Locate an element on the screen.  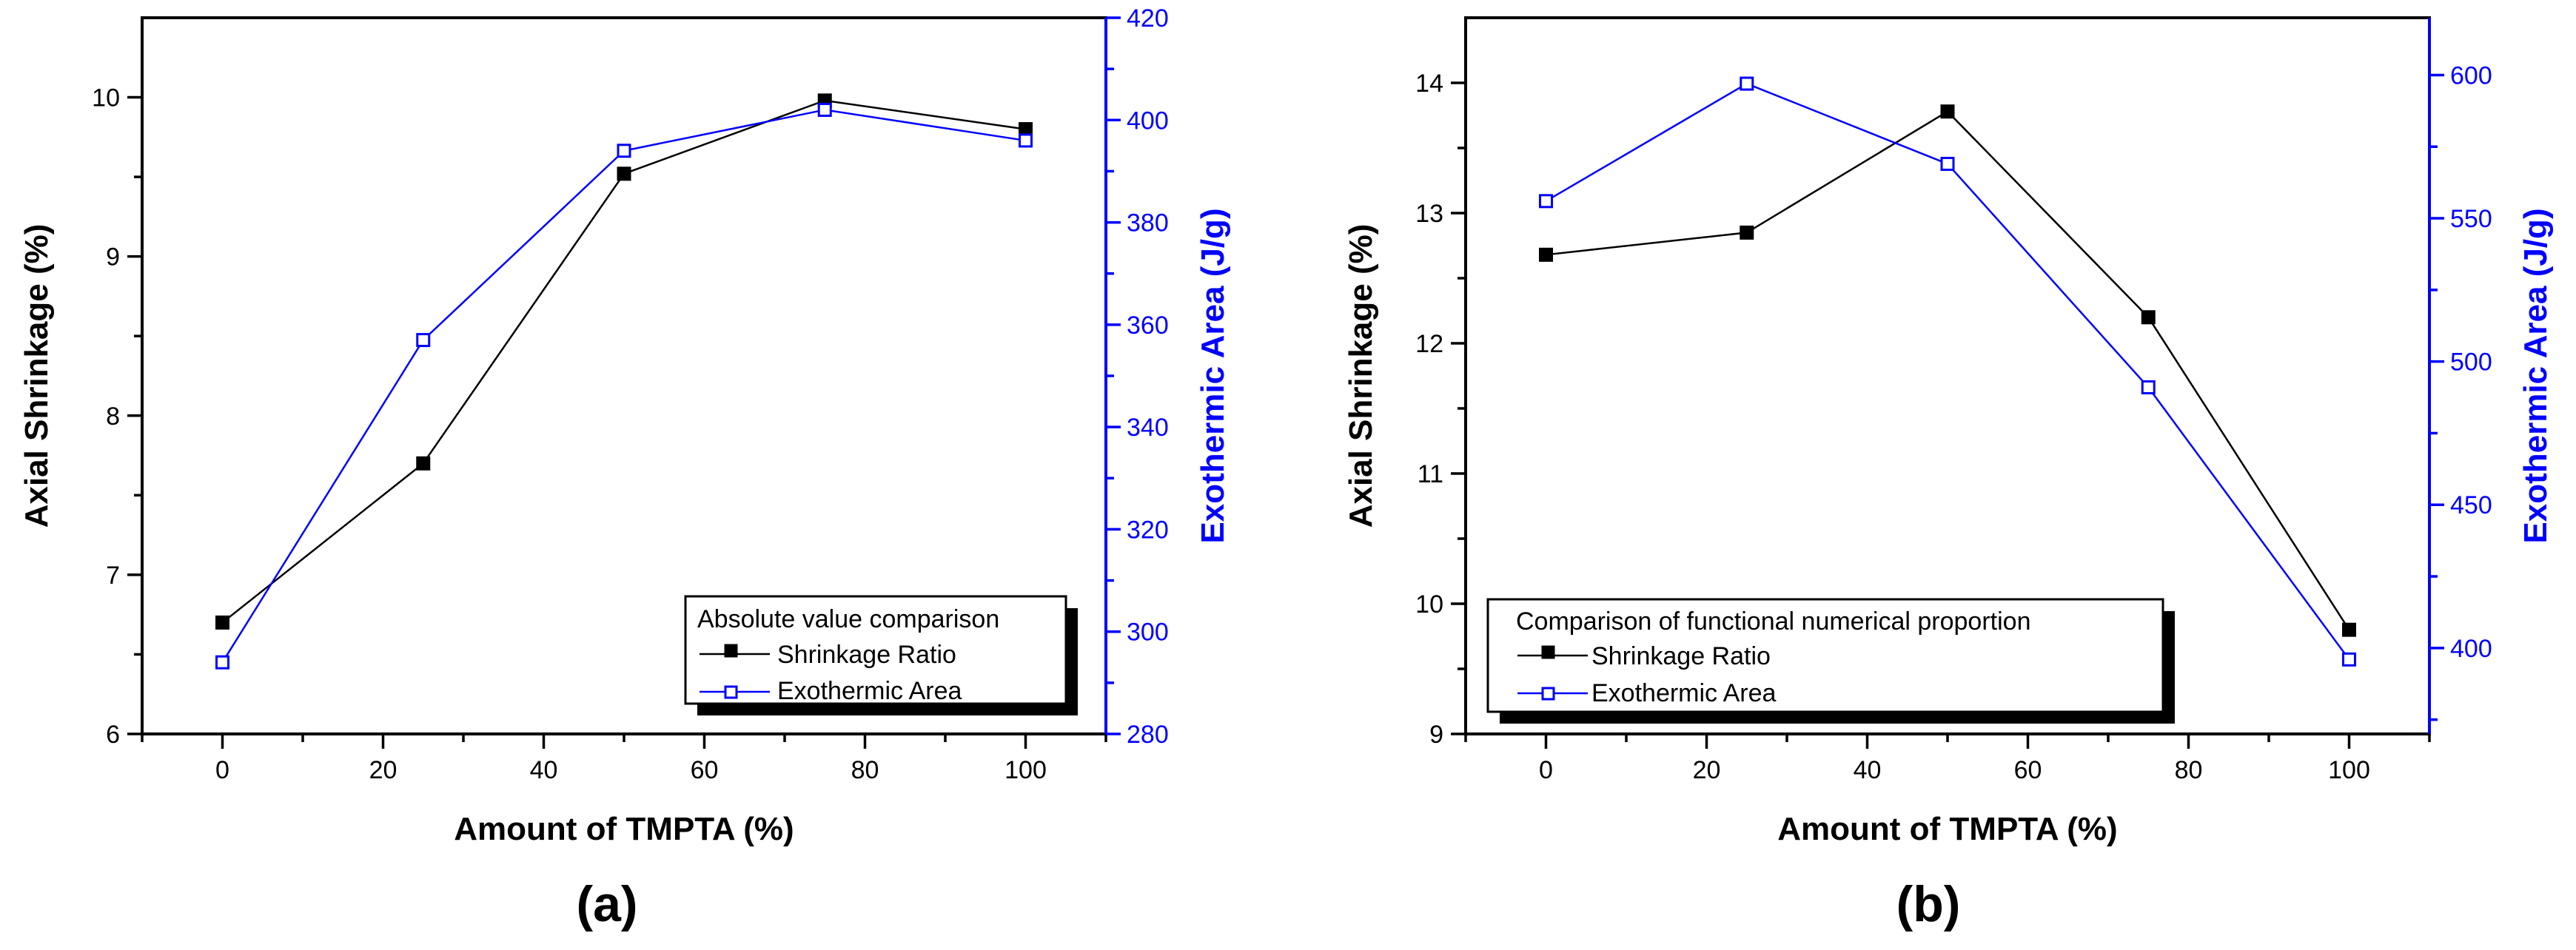
left-y-tick-label: 6 is located at coordinates (113, 735).